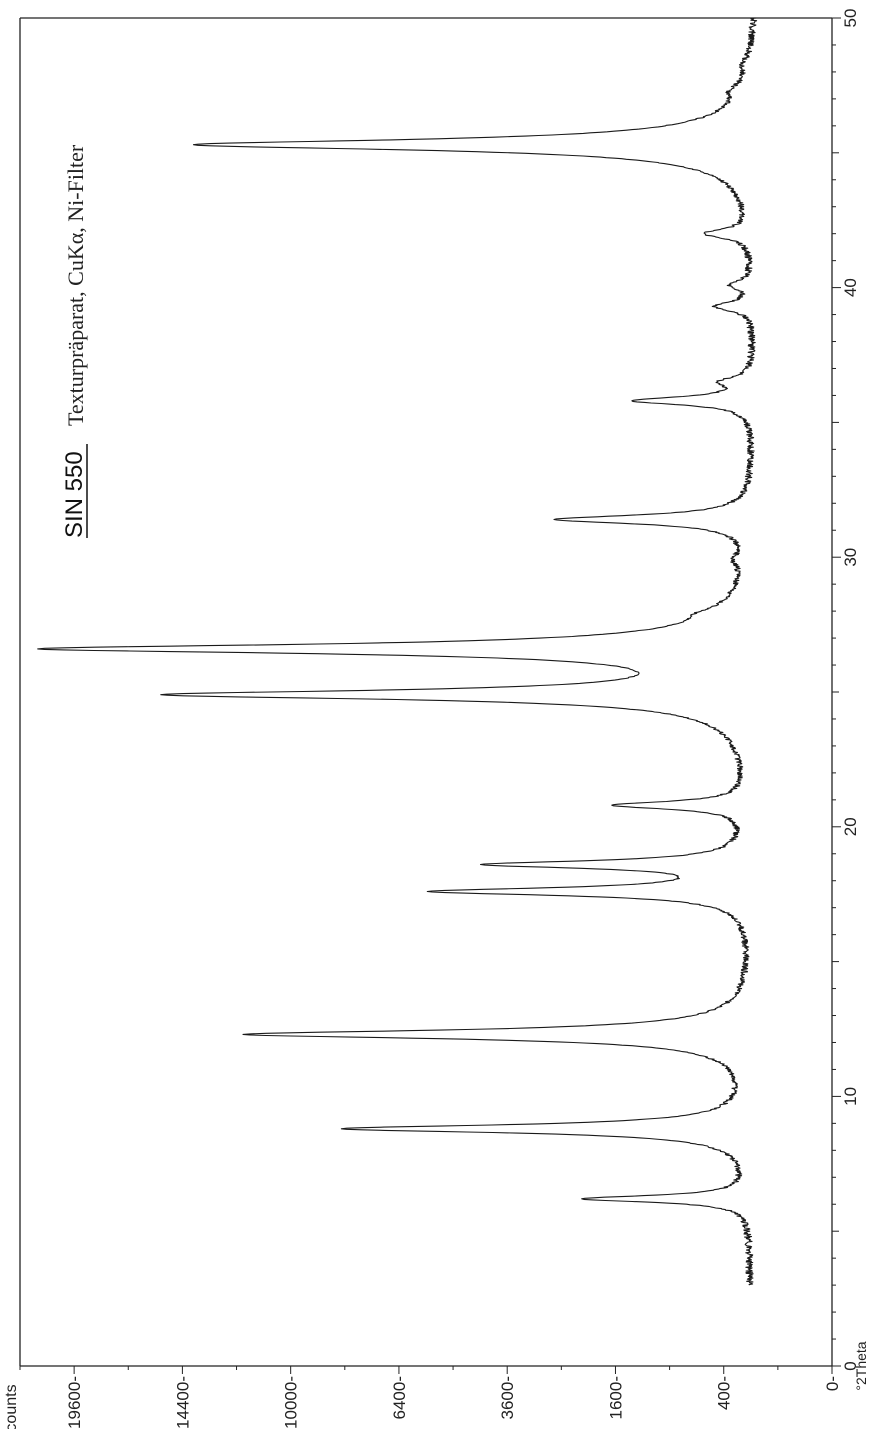 This screenshot has height=1429, width=887. I want to click on x-tick-label: 50, so click(850, 18).